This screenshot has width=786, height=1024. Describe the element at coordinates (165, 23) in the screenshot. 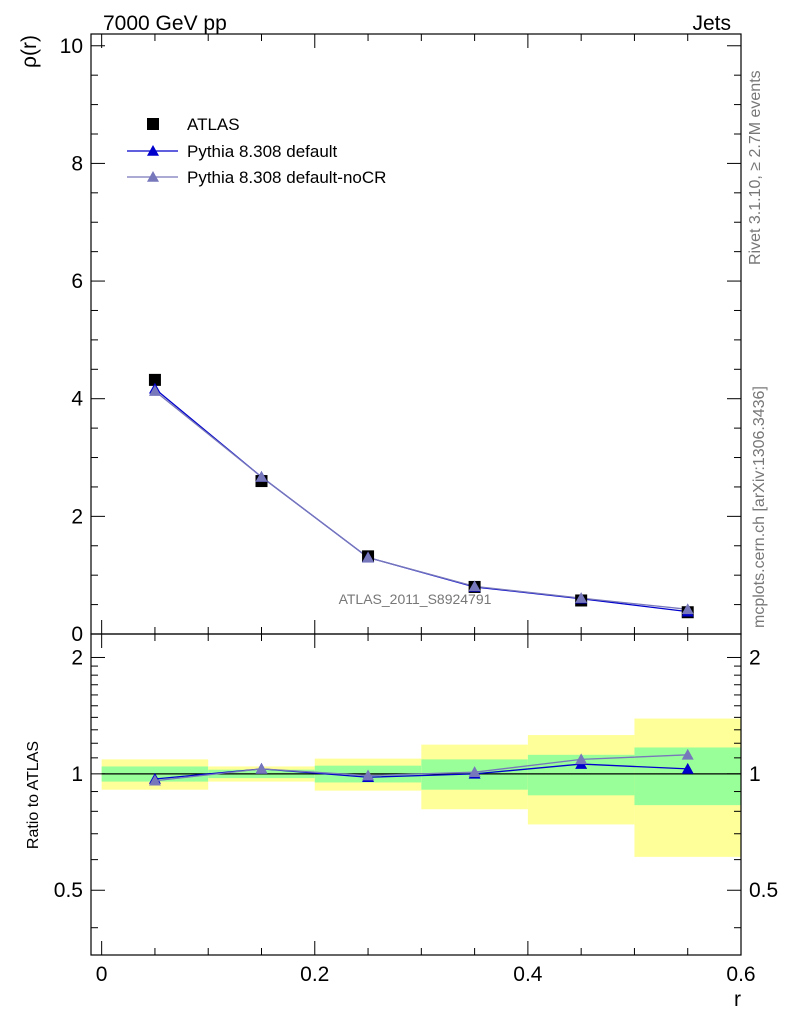

I see `energy-label: 7000 GeV pp` at that location.